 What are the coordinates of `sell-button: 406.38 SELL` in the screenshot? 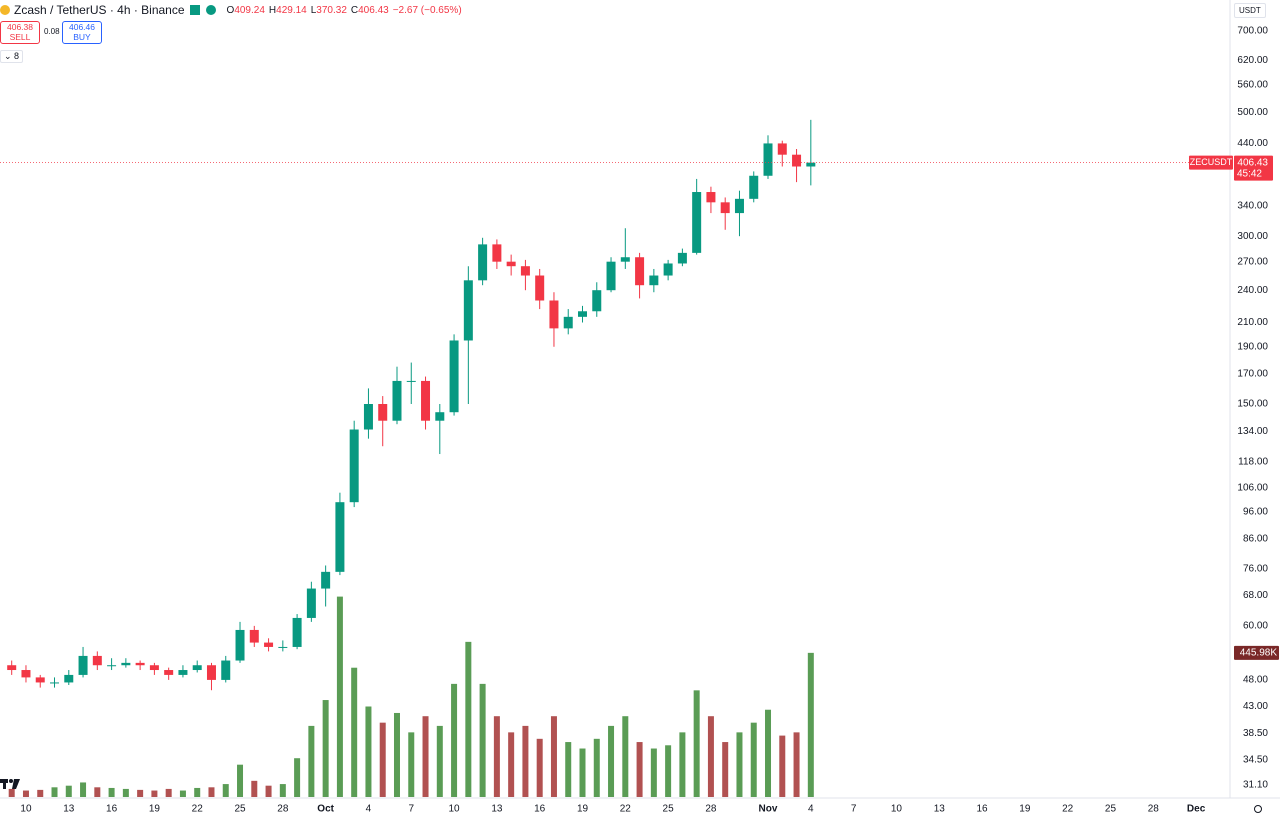 It's located at (20, 32).